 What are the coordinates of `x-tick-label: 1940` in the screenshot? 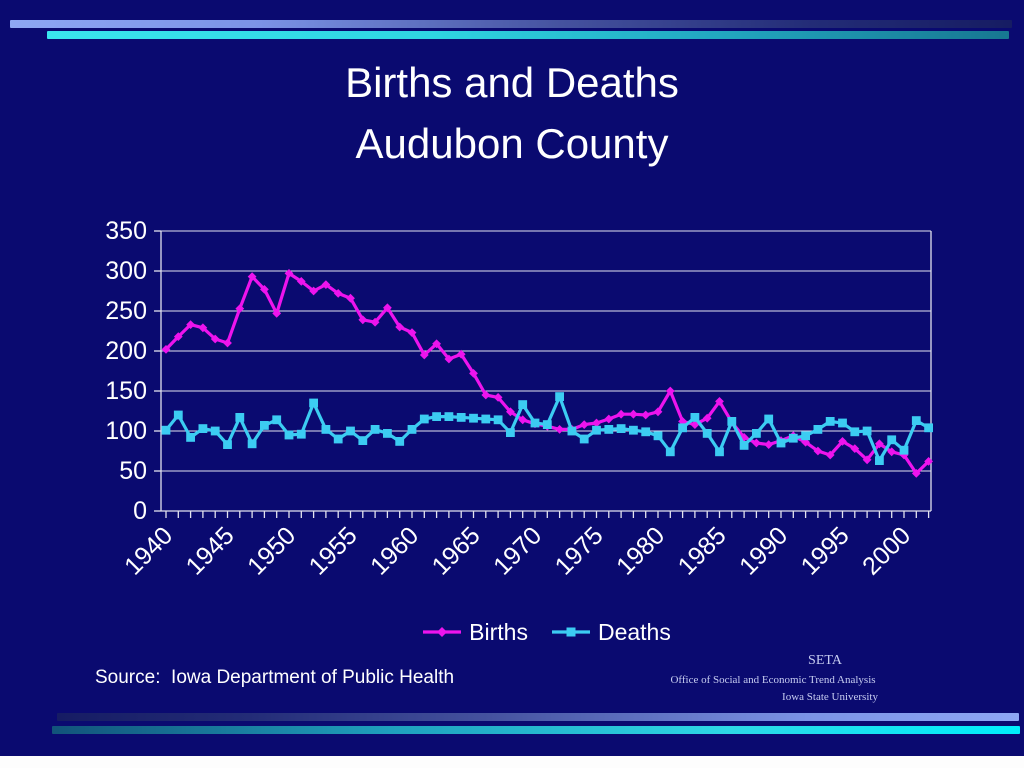 It's located at (148, 550).